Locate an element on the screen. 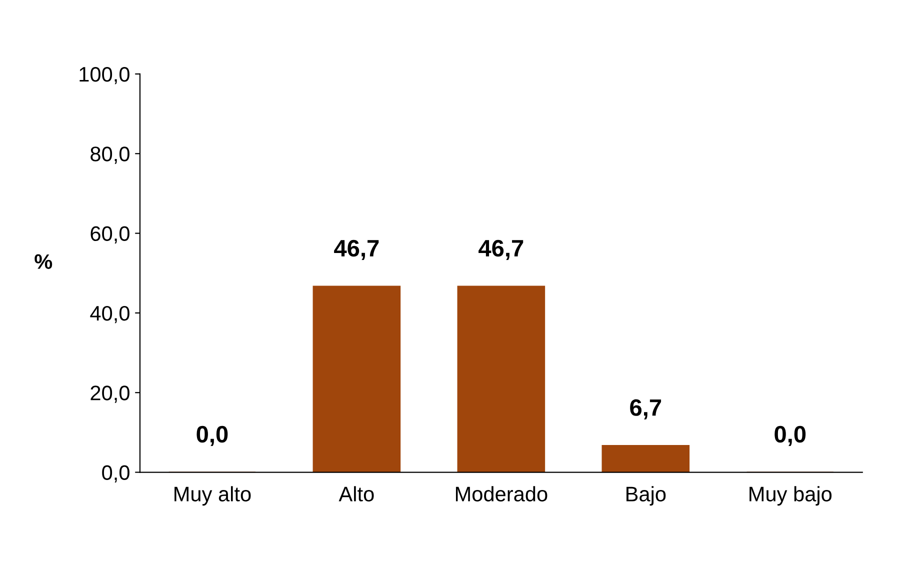 Image resolution: width=903 pixels, height=569 pixels. x-tick-label: Muy alto is located at coordinates (212, 496).